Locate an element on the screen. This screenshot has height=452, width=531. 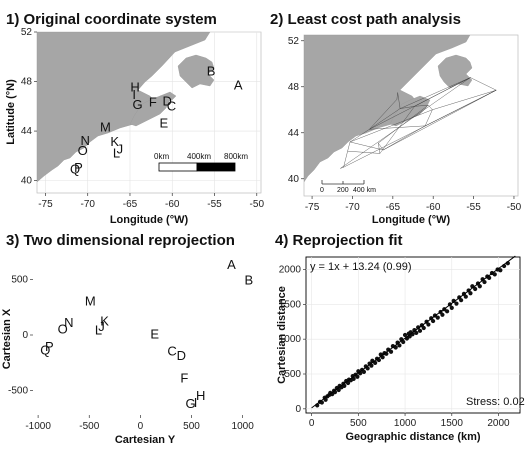
p2-xtick-label: -65 is located at coordinates (393, 207).